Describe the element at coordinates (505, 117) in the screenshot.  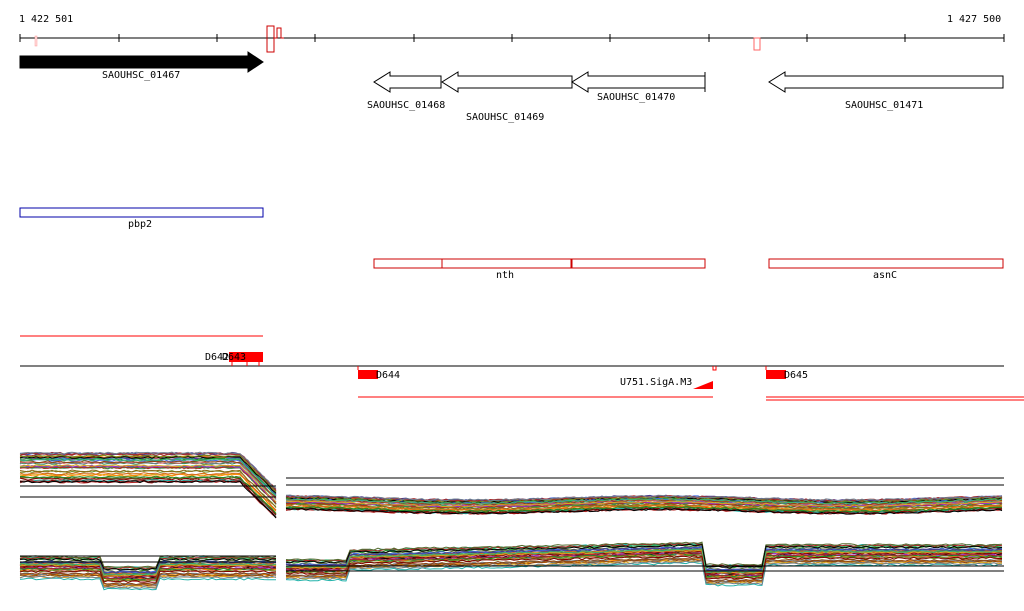
I see `gene-label-SAOUHSC_01469: SAOUHSC_01469` at that location.